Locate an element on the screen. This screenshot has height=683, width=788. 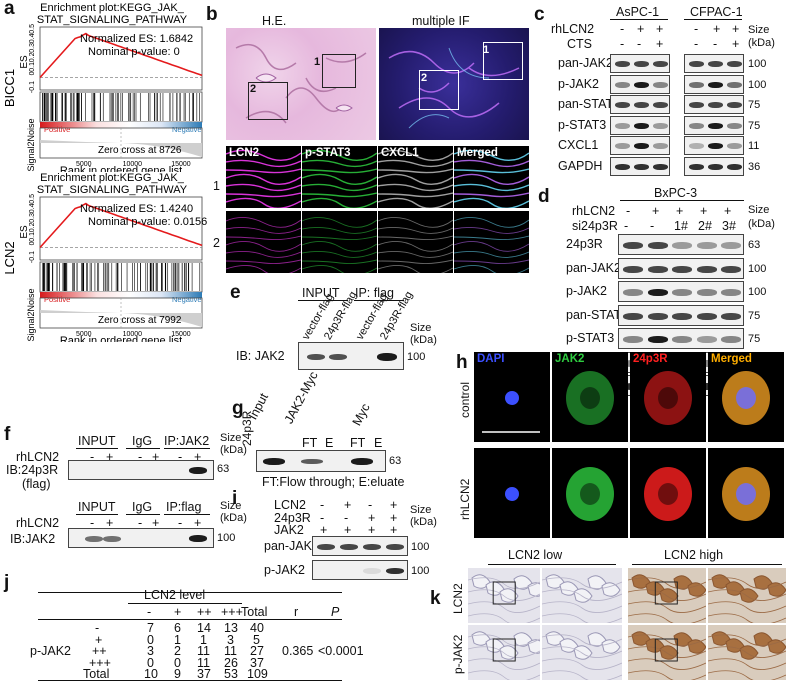
panel-label-i: i is located at coordinates (235, 498).